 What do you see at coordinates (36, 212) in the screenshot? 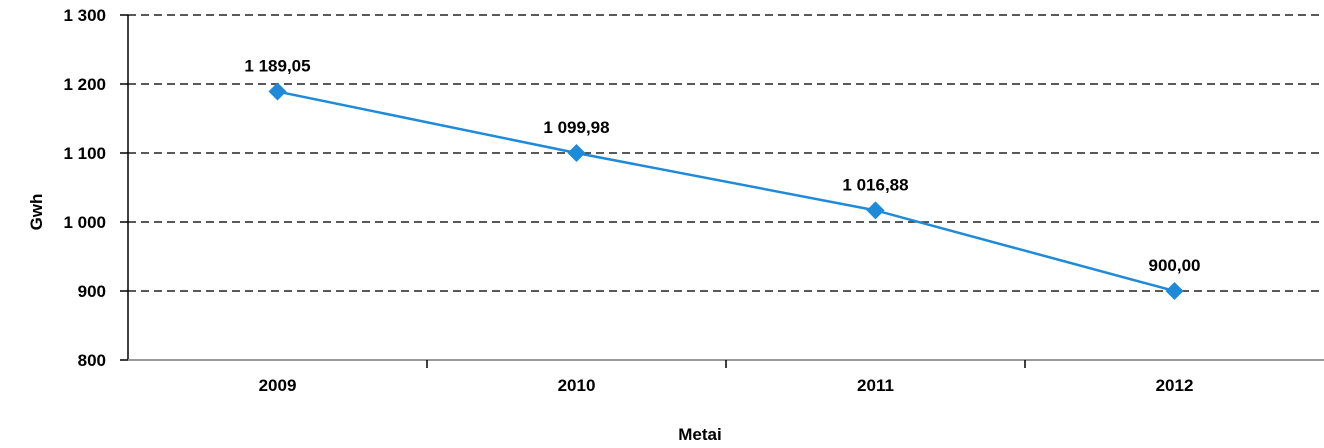
I see `y-axis-title: Gwh` at bounding box center [36, 212].